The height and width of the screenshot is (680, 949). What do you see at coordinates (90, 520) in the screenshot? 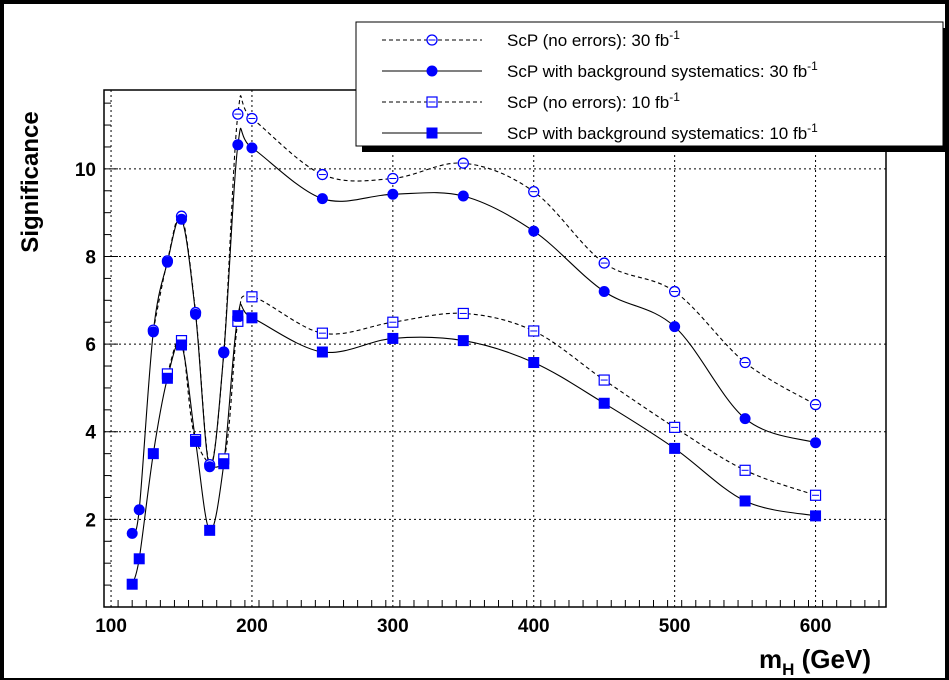
I see `y-tick-label: 2` at bounding box center [90, 520].